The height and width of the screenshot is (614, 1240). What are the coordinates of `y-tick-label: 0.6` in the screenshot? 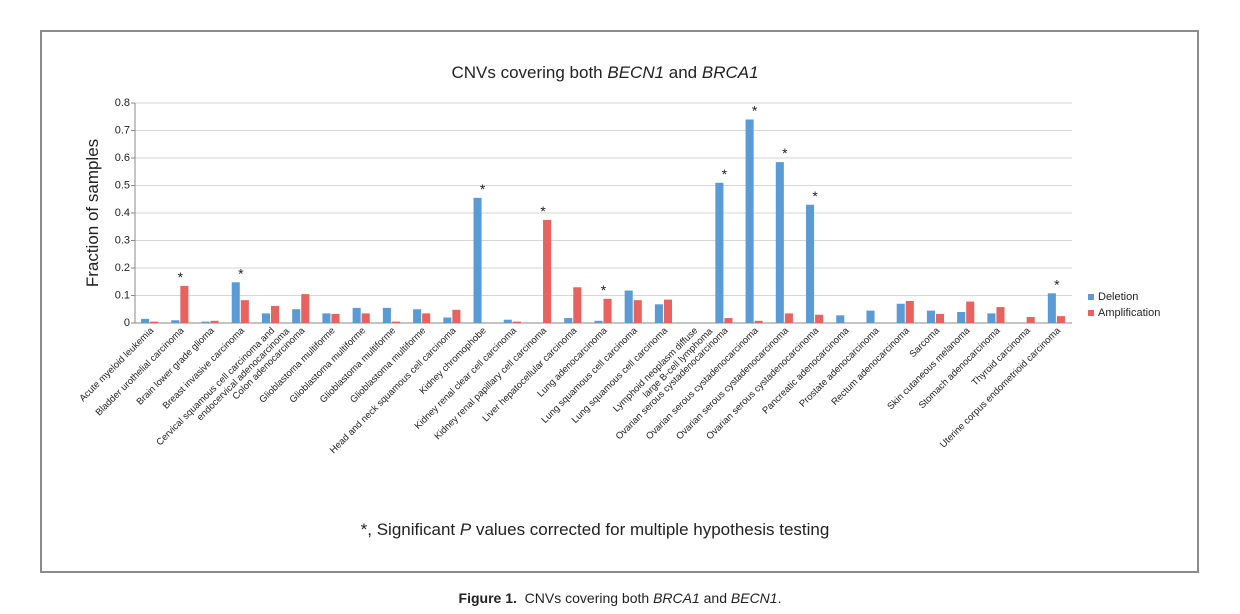 It's located at (122, 158).